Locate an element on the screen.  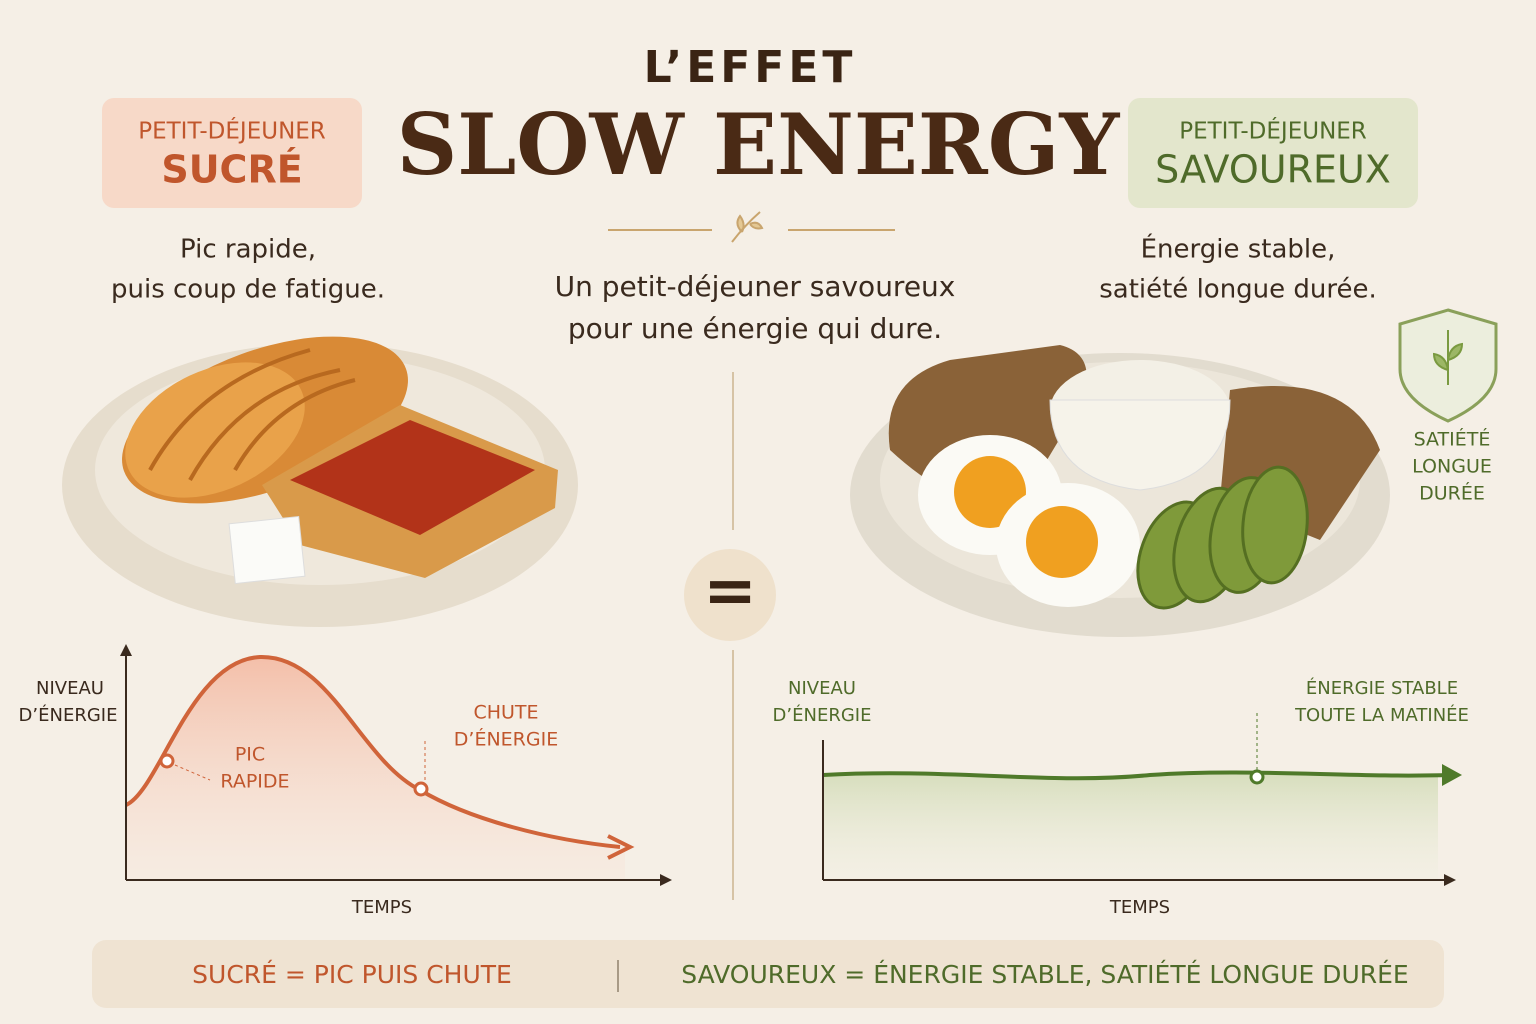
badge-main: SAVOUREUX is located at coordinates (1273, 170).